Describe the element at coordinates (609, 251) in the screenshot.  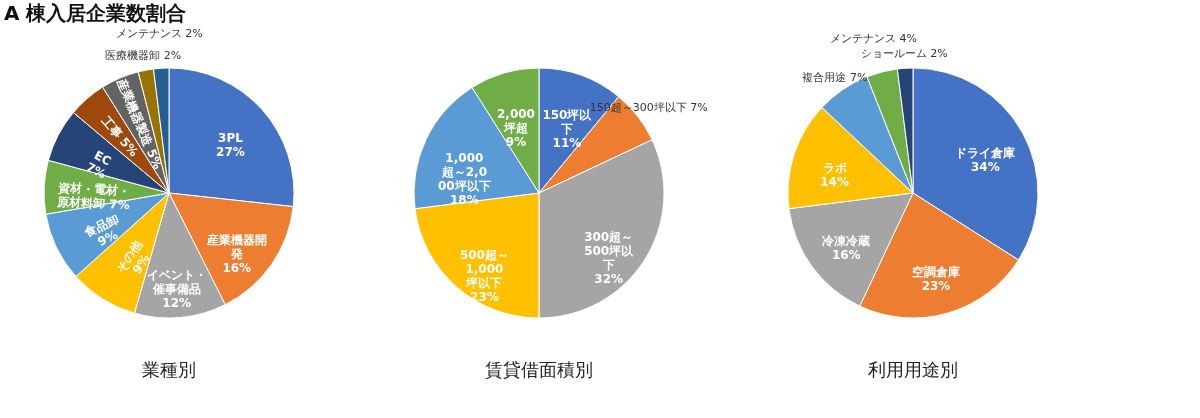
I see `slice-label: 300超～500坪以下` at that location.